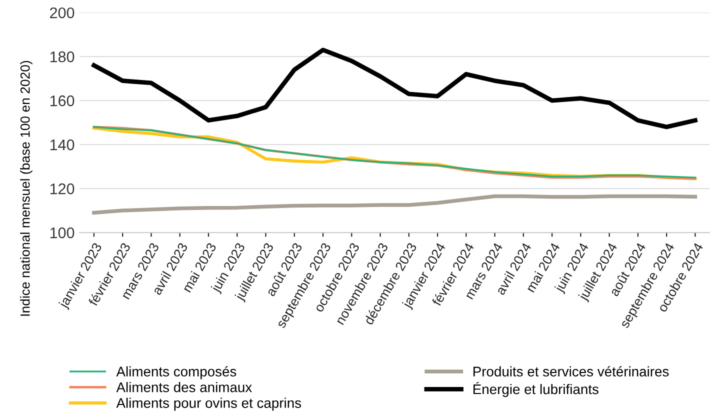 Image resolution: width=724 pixels, height=419 pixels. What do you see at coordinates (535, 389) in the screenshot?
I see `legend-label: Énergie et lubrifiants` at bounding box center [535, 389].